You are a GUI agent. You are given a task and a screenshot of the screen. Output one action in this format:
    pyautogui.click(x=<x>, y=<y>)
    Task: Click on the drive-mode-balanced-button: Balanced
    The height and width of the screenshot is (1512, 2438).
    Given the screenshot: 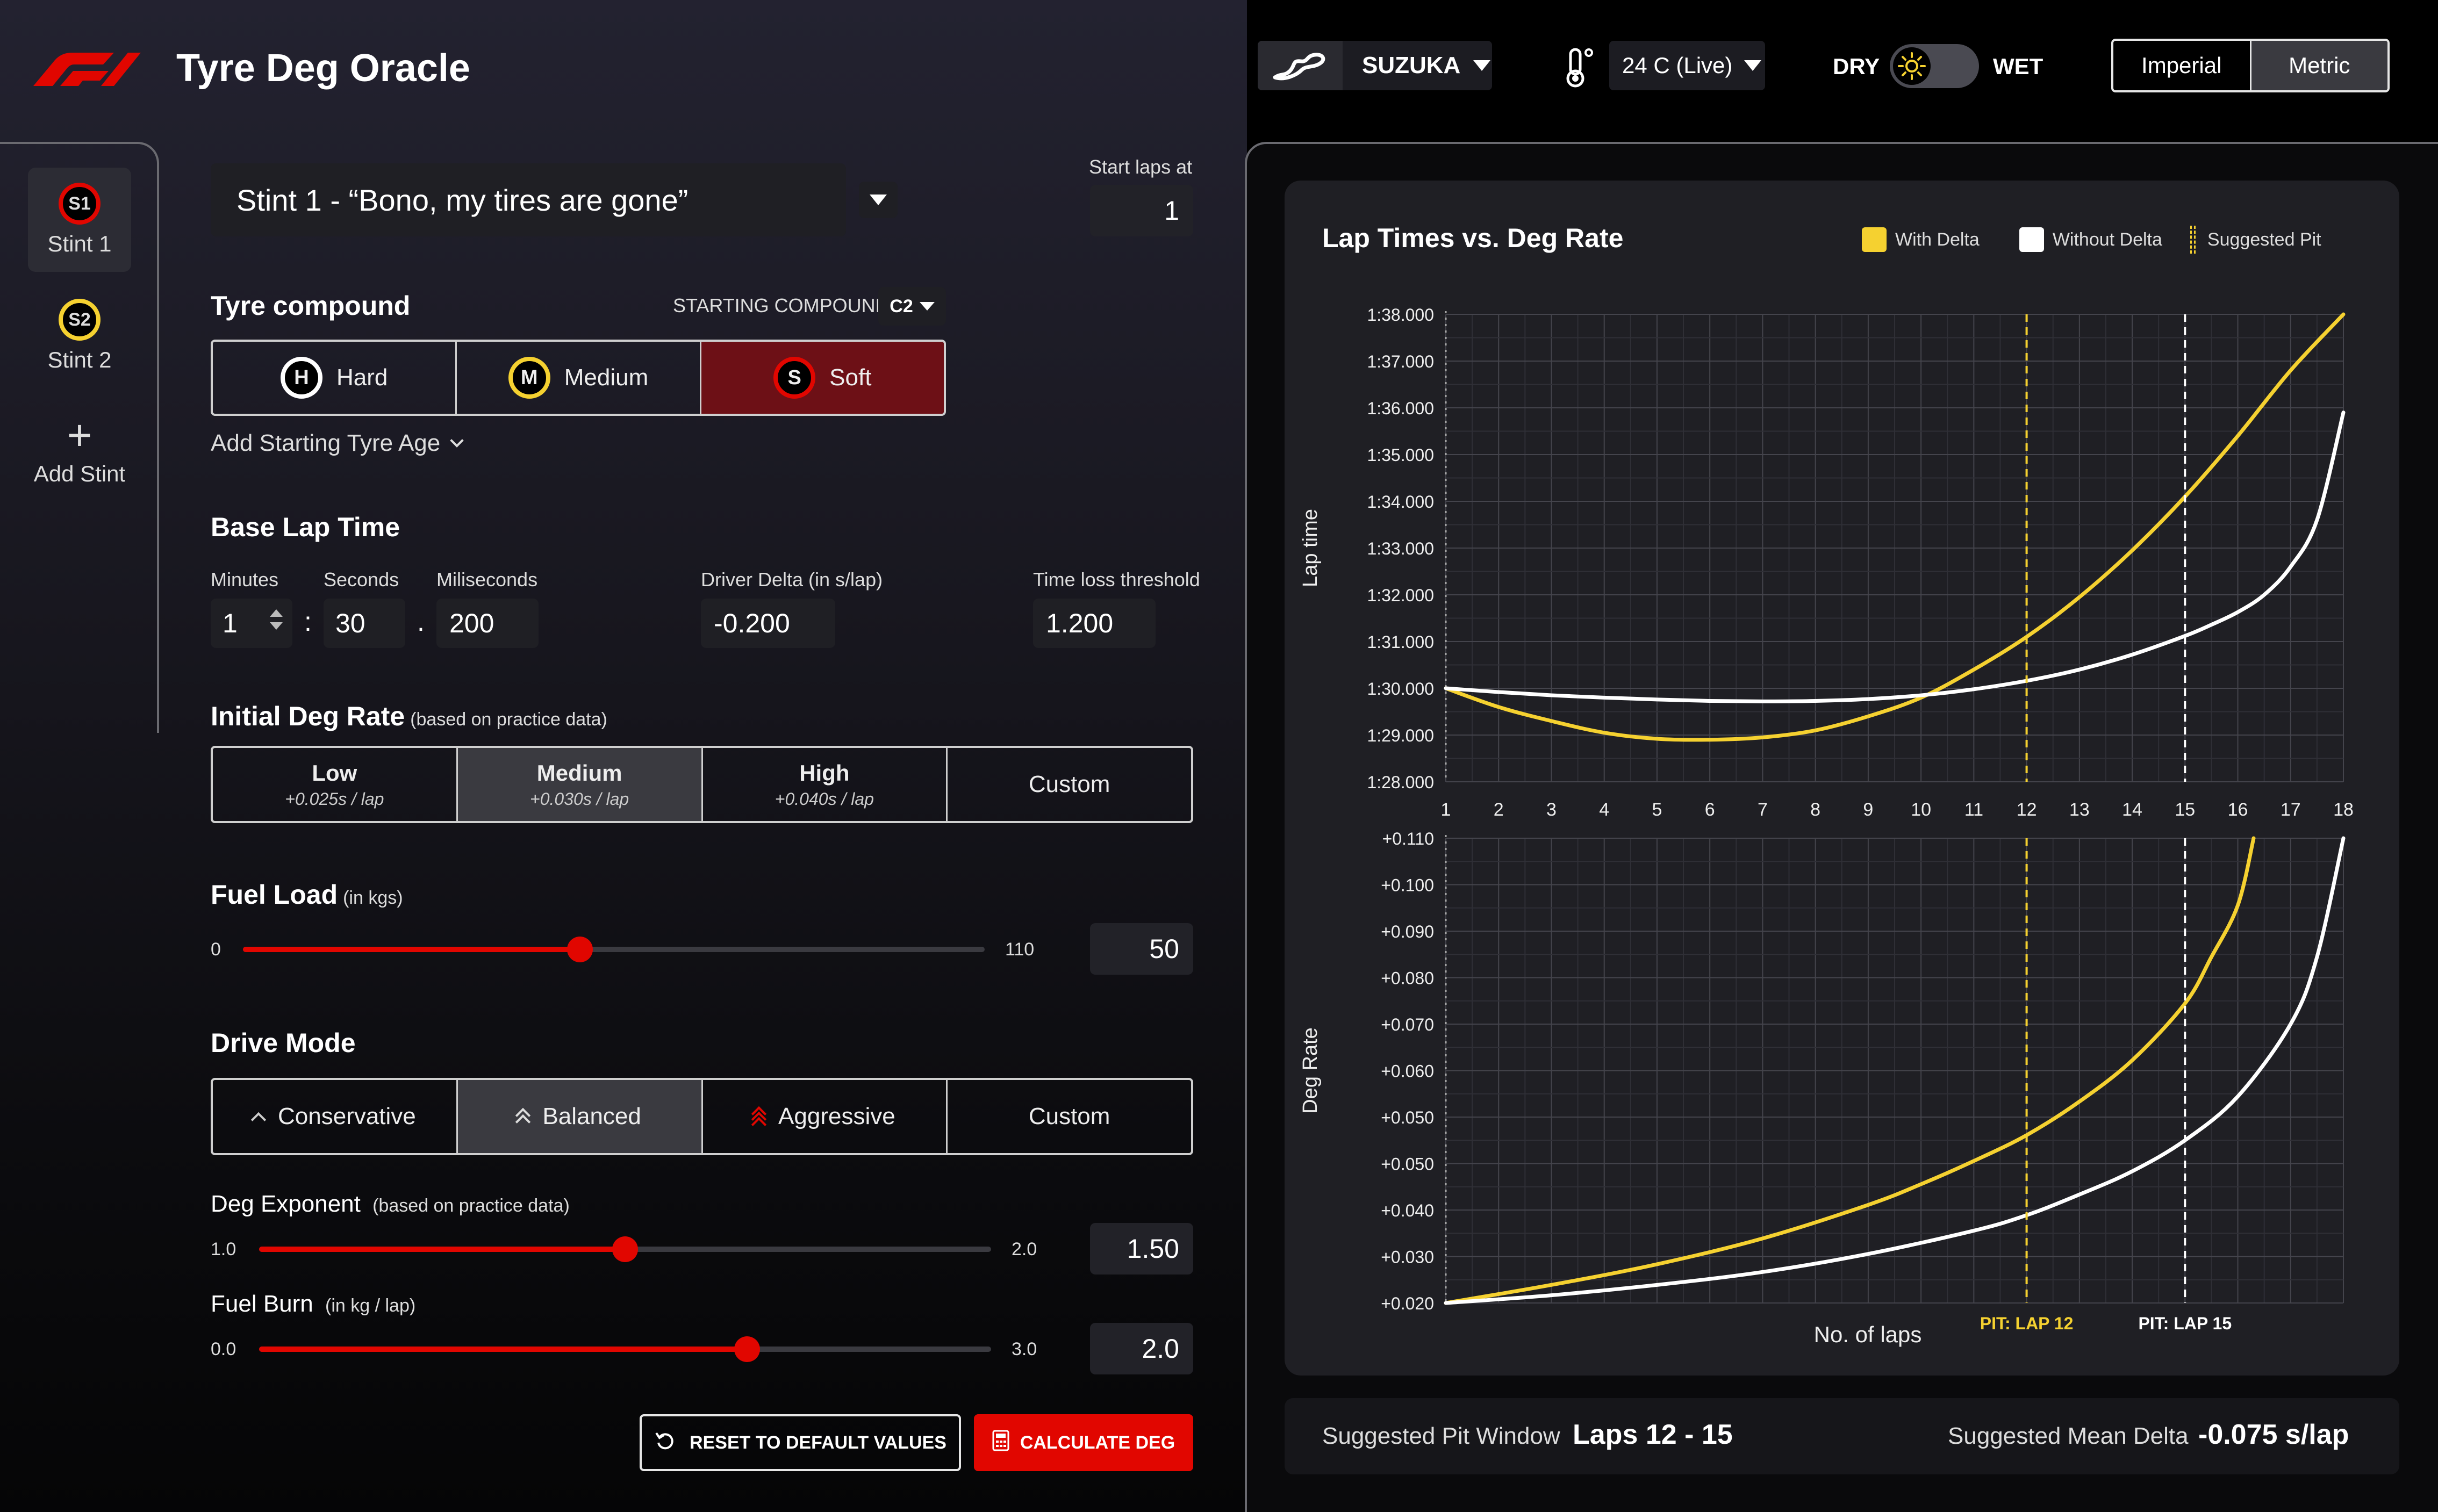 What is the action you would take?
    pyautogui.click(x=580, y=1116)
    